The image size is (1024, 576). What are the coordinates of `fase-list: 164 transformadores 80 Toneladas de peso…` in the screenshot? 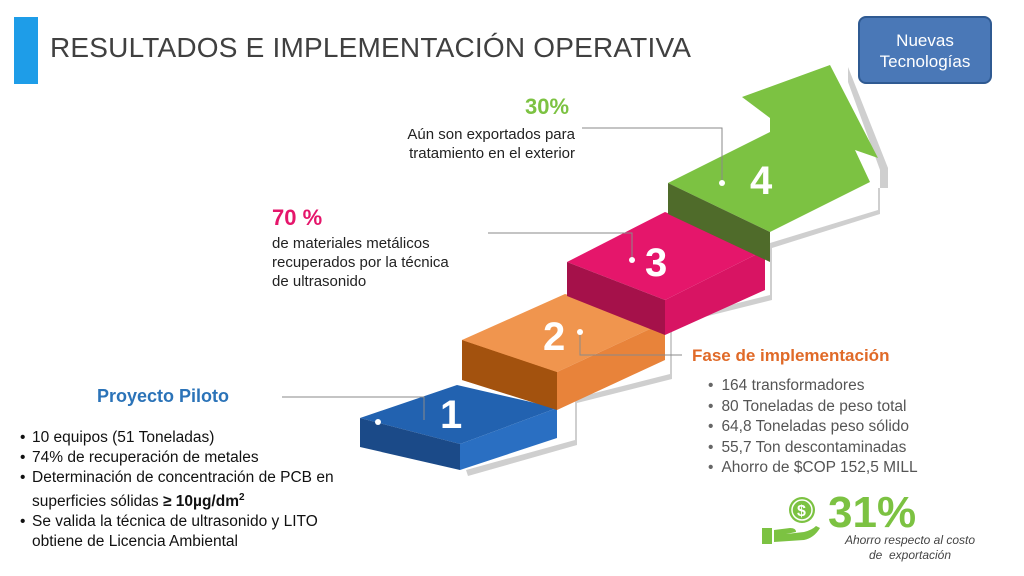 It's located at (813, 427).